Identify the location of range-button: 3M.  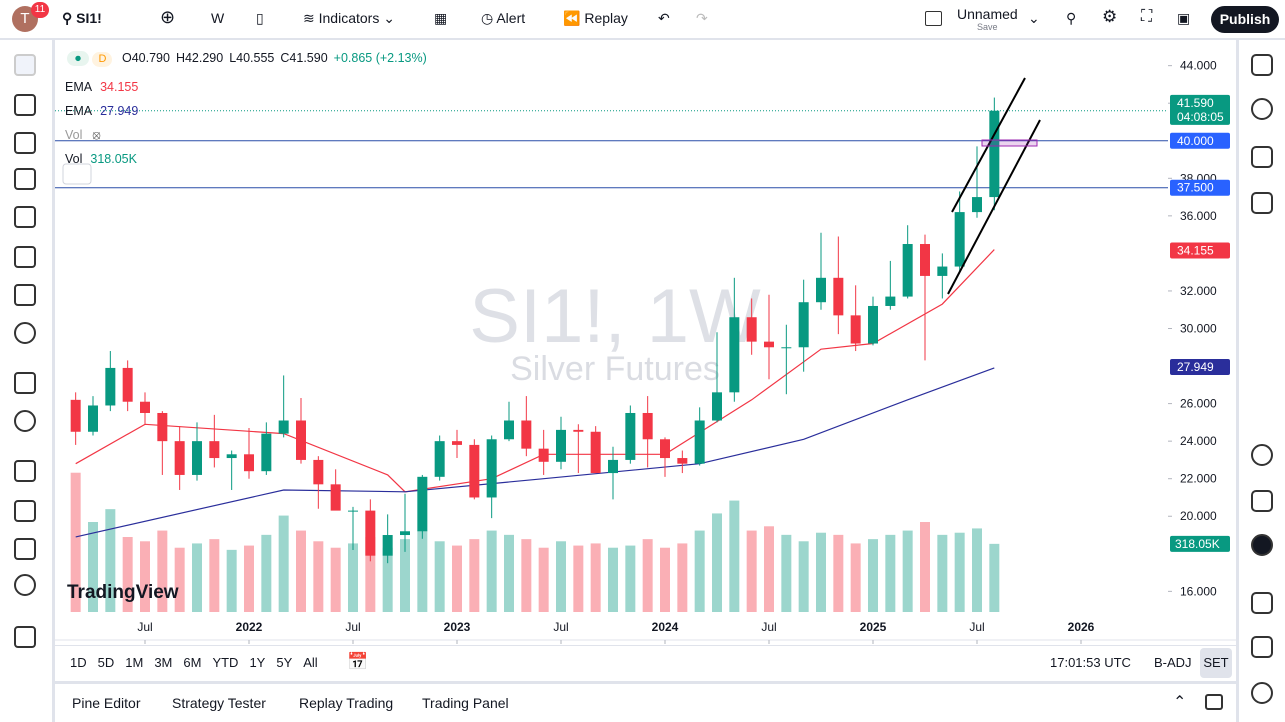
(163, 662).